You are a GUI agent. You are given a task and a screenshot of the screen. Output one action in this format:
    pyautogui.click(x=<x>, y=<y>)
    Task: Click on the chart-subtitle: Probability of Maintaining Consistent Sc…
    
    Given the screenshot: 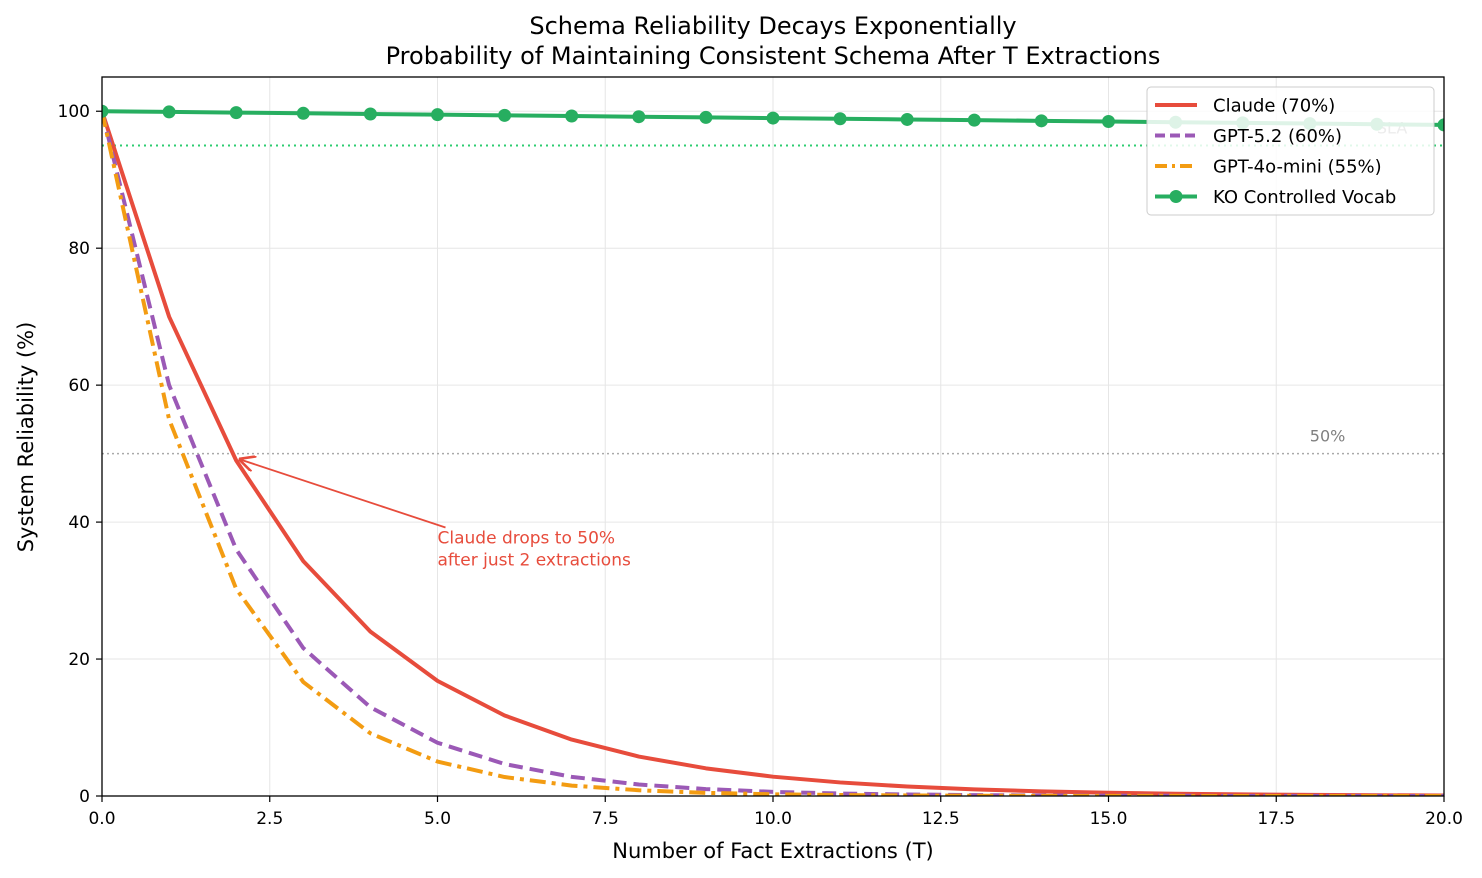 What is the action you would take?
    pyautogui.click(x=773, y=56)
    